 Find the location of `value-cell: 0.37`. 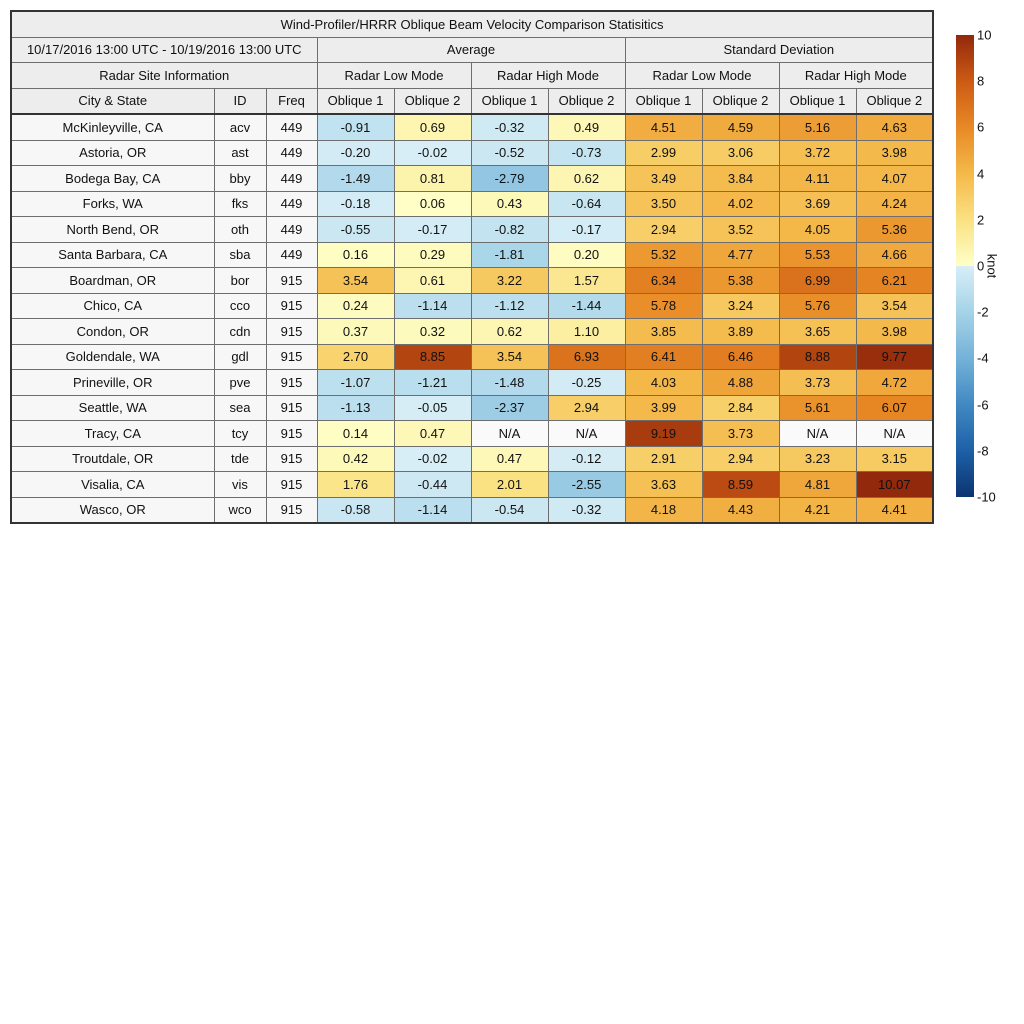

value-cell: 0.37 is located at coordinates (355, 331).